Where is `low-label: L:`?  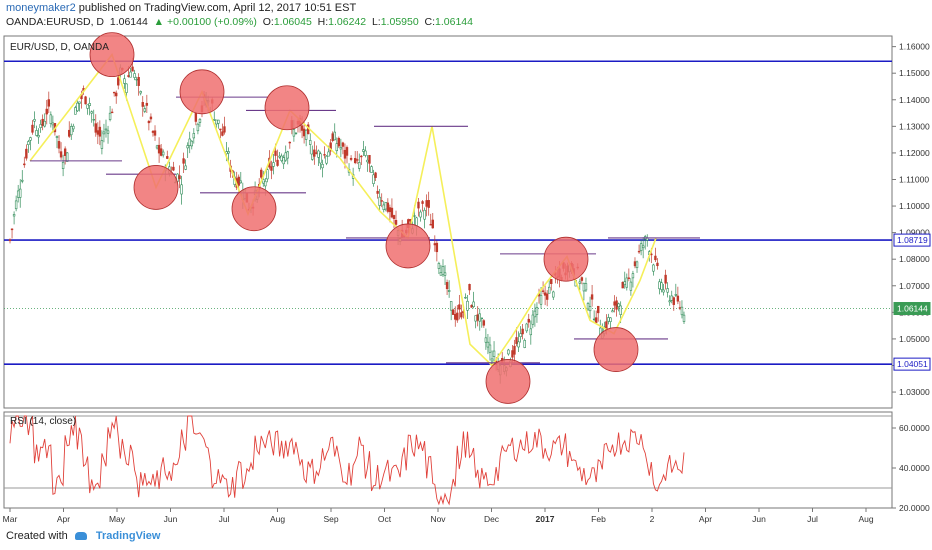 low-label: L: is located at coordinates (376, 22).